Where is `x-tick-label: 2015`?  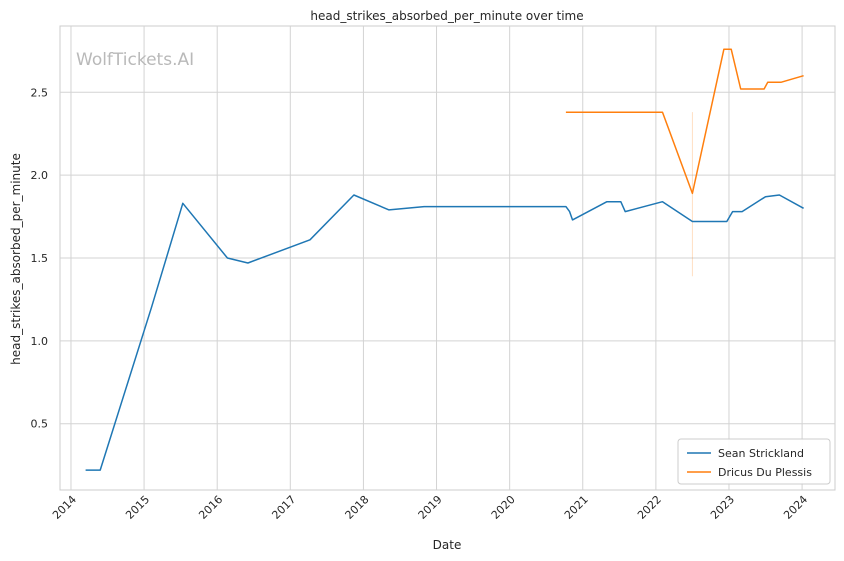
x-tick-label: 2015 is located at coordinates (137, 507).